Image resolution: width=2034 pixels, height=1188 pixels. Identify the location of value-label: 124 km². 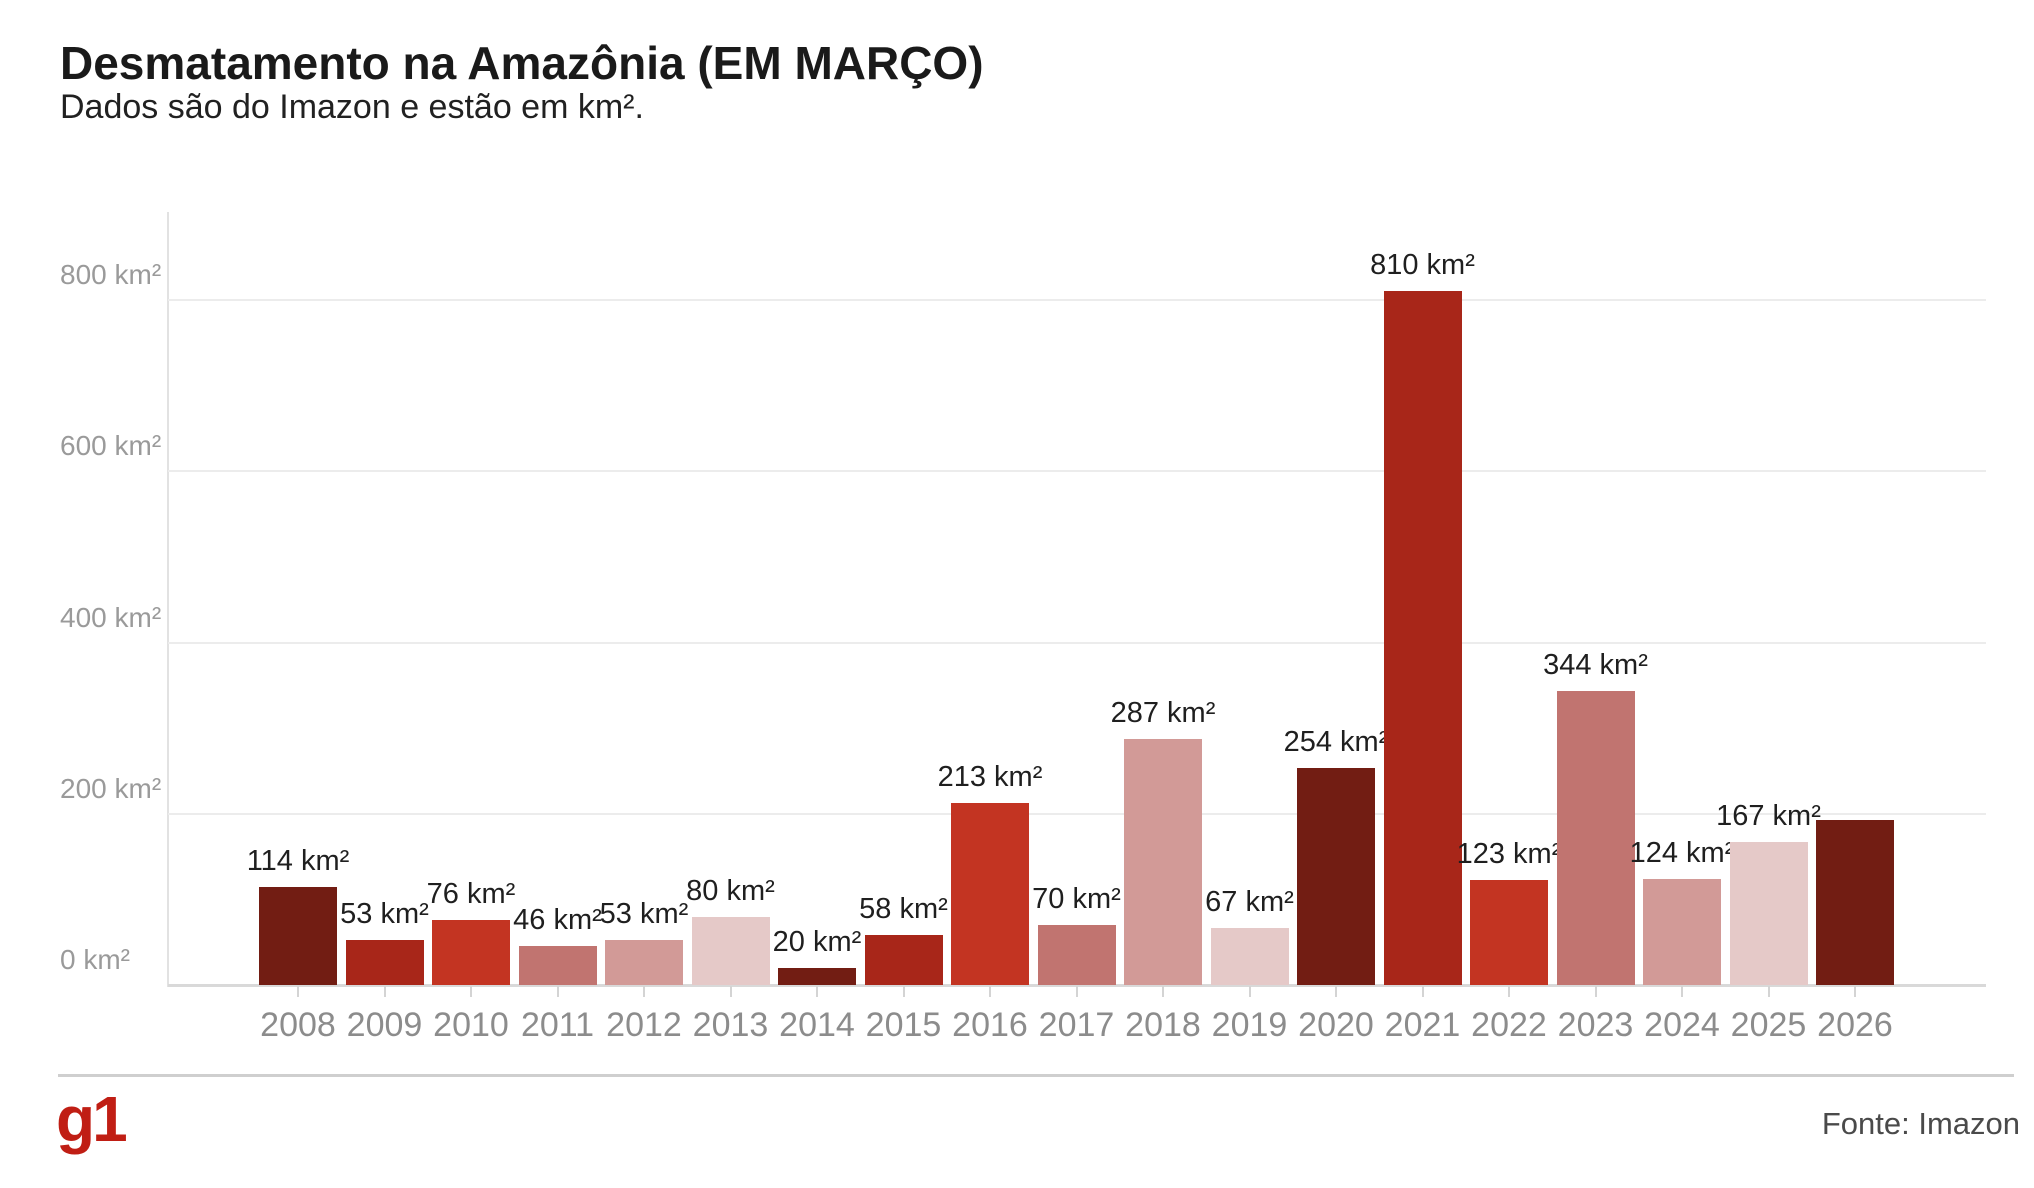
(1682, 852).